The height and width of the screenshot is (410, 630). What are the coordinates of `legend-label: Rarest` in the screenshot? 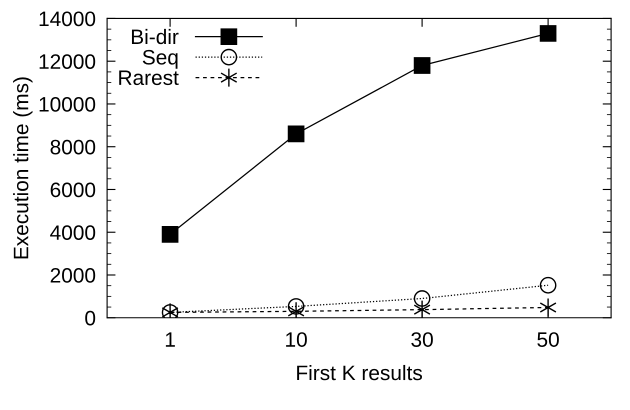 It's located at (149, 78).